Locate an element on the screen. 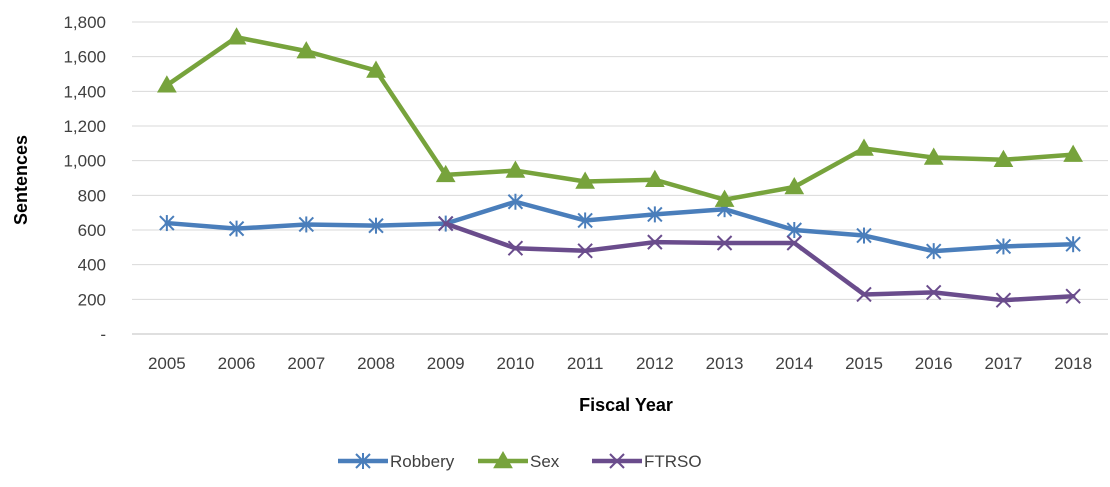 This screenshot has width=1110, height=487. x-tick-label: 2010 is located at coordinates (516, 363).